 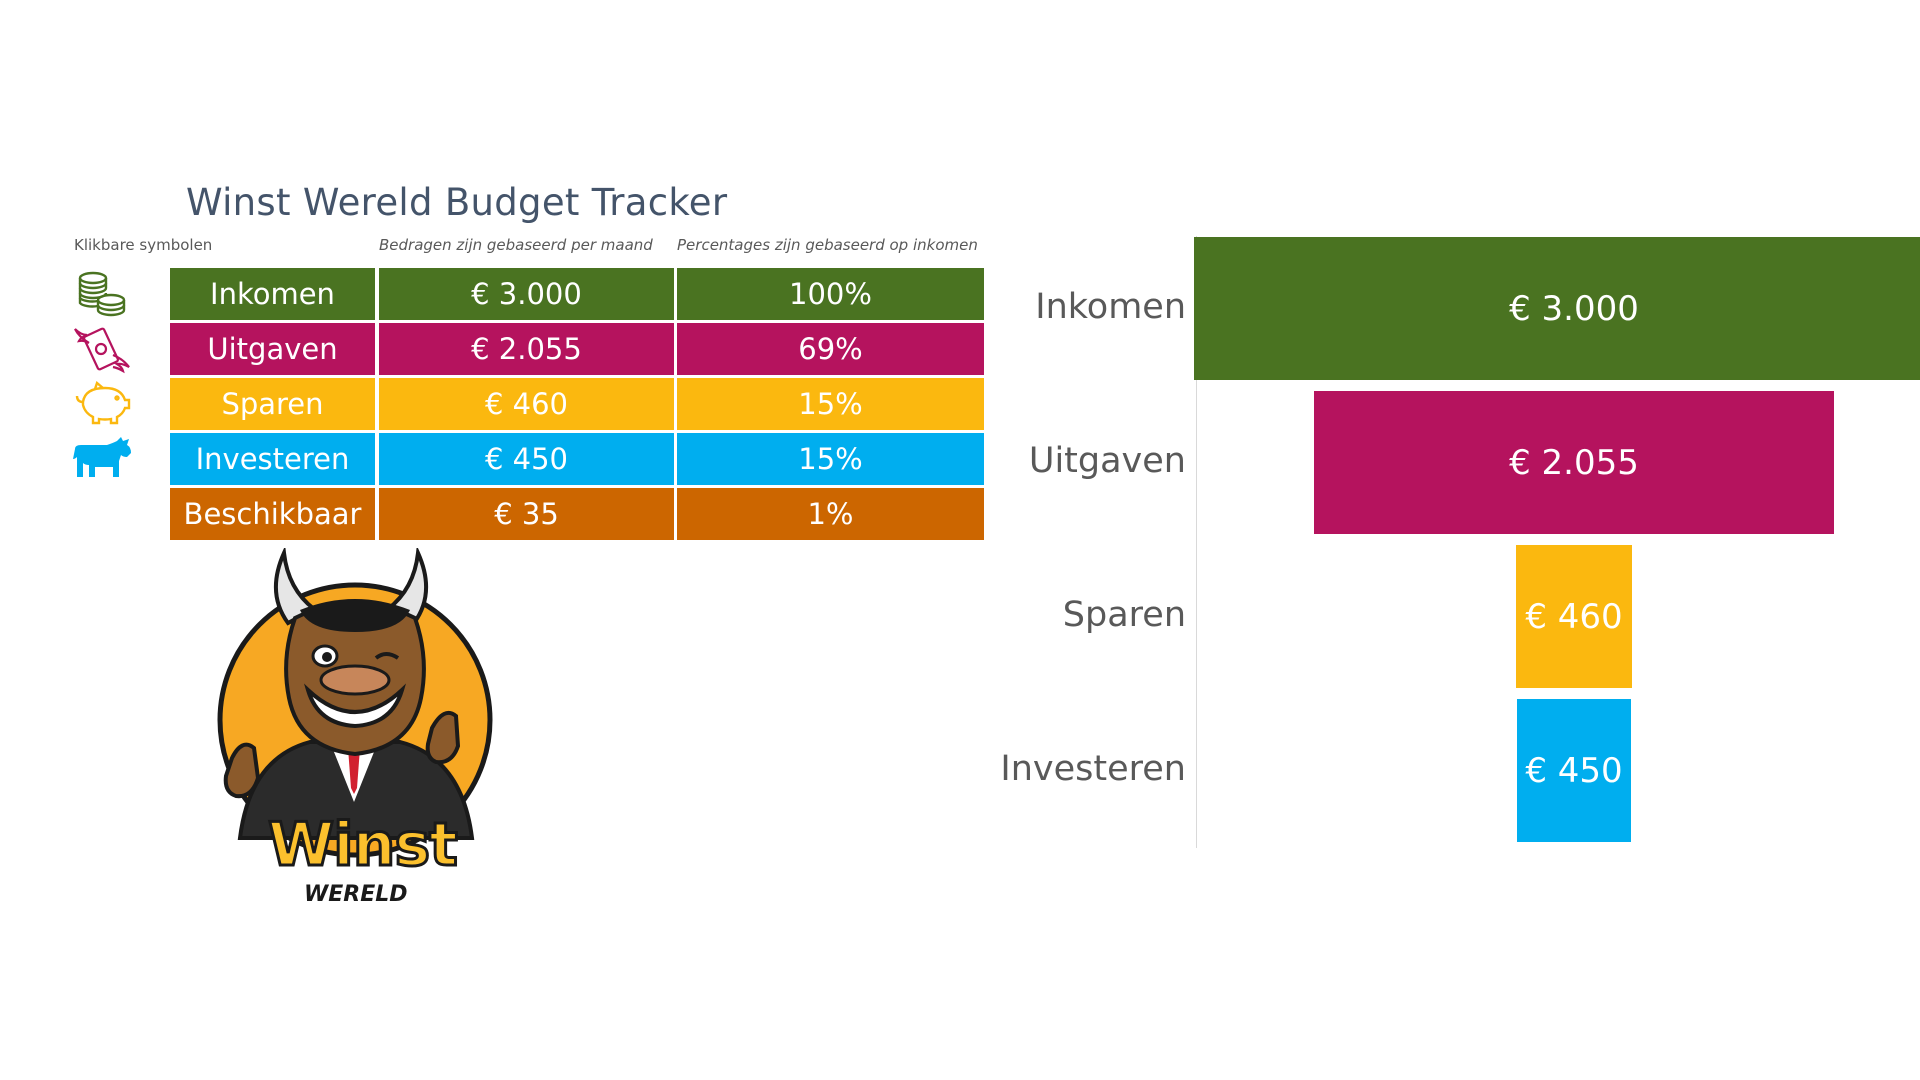 What do you see at coordinates (272, 294) in the screenshot?
I see `category-cell: Inkomen` at bounding box center [272, 294].